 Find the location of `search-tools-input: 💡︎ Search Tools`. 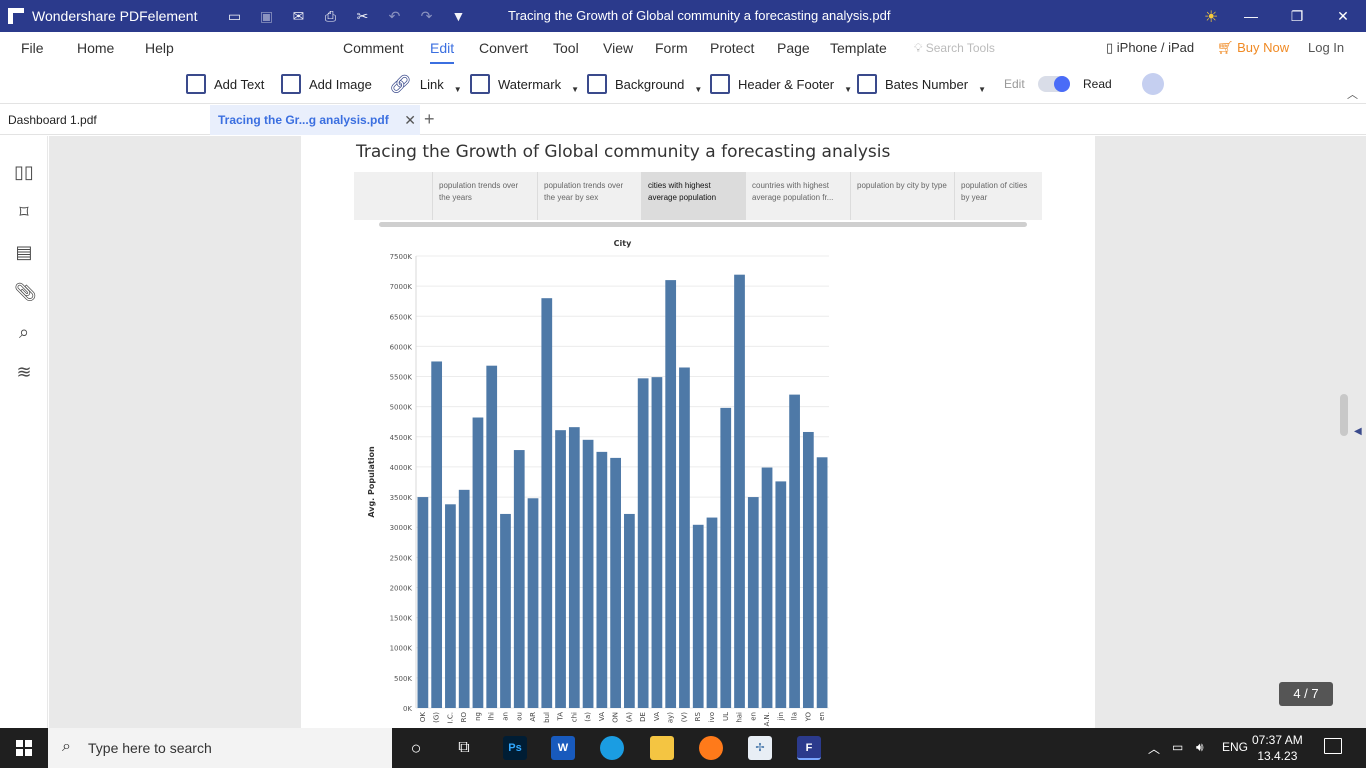

search-tools-input: 💡︎ Search Tools is located at coordinates (954, 48).